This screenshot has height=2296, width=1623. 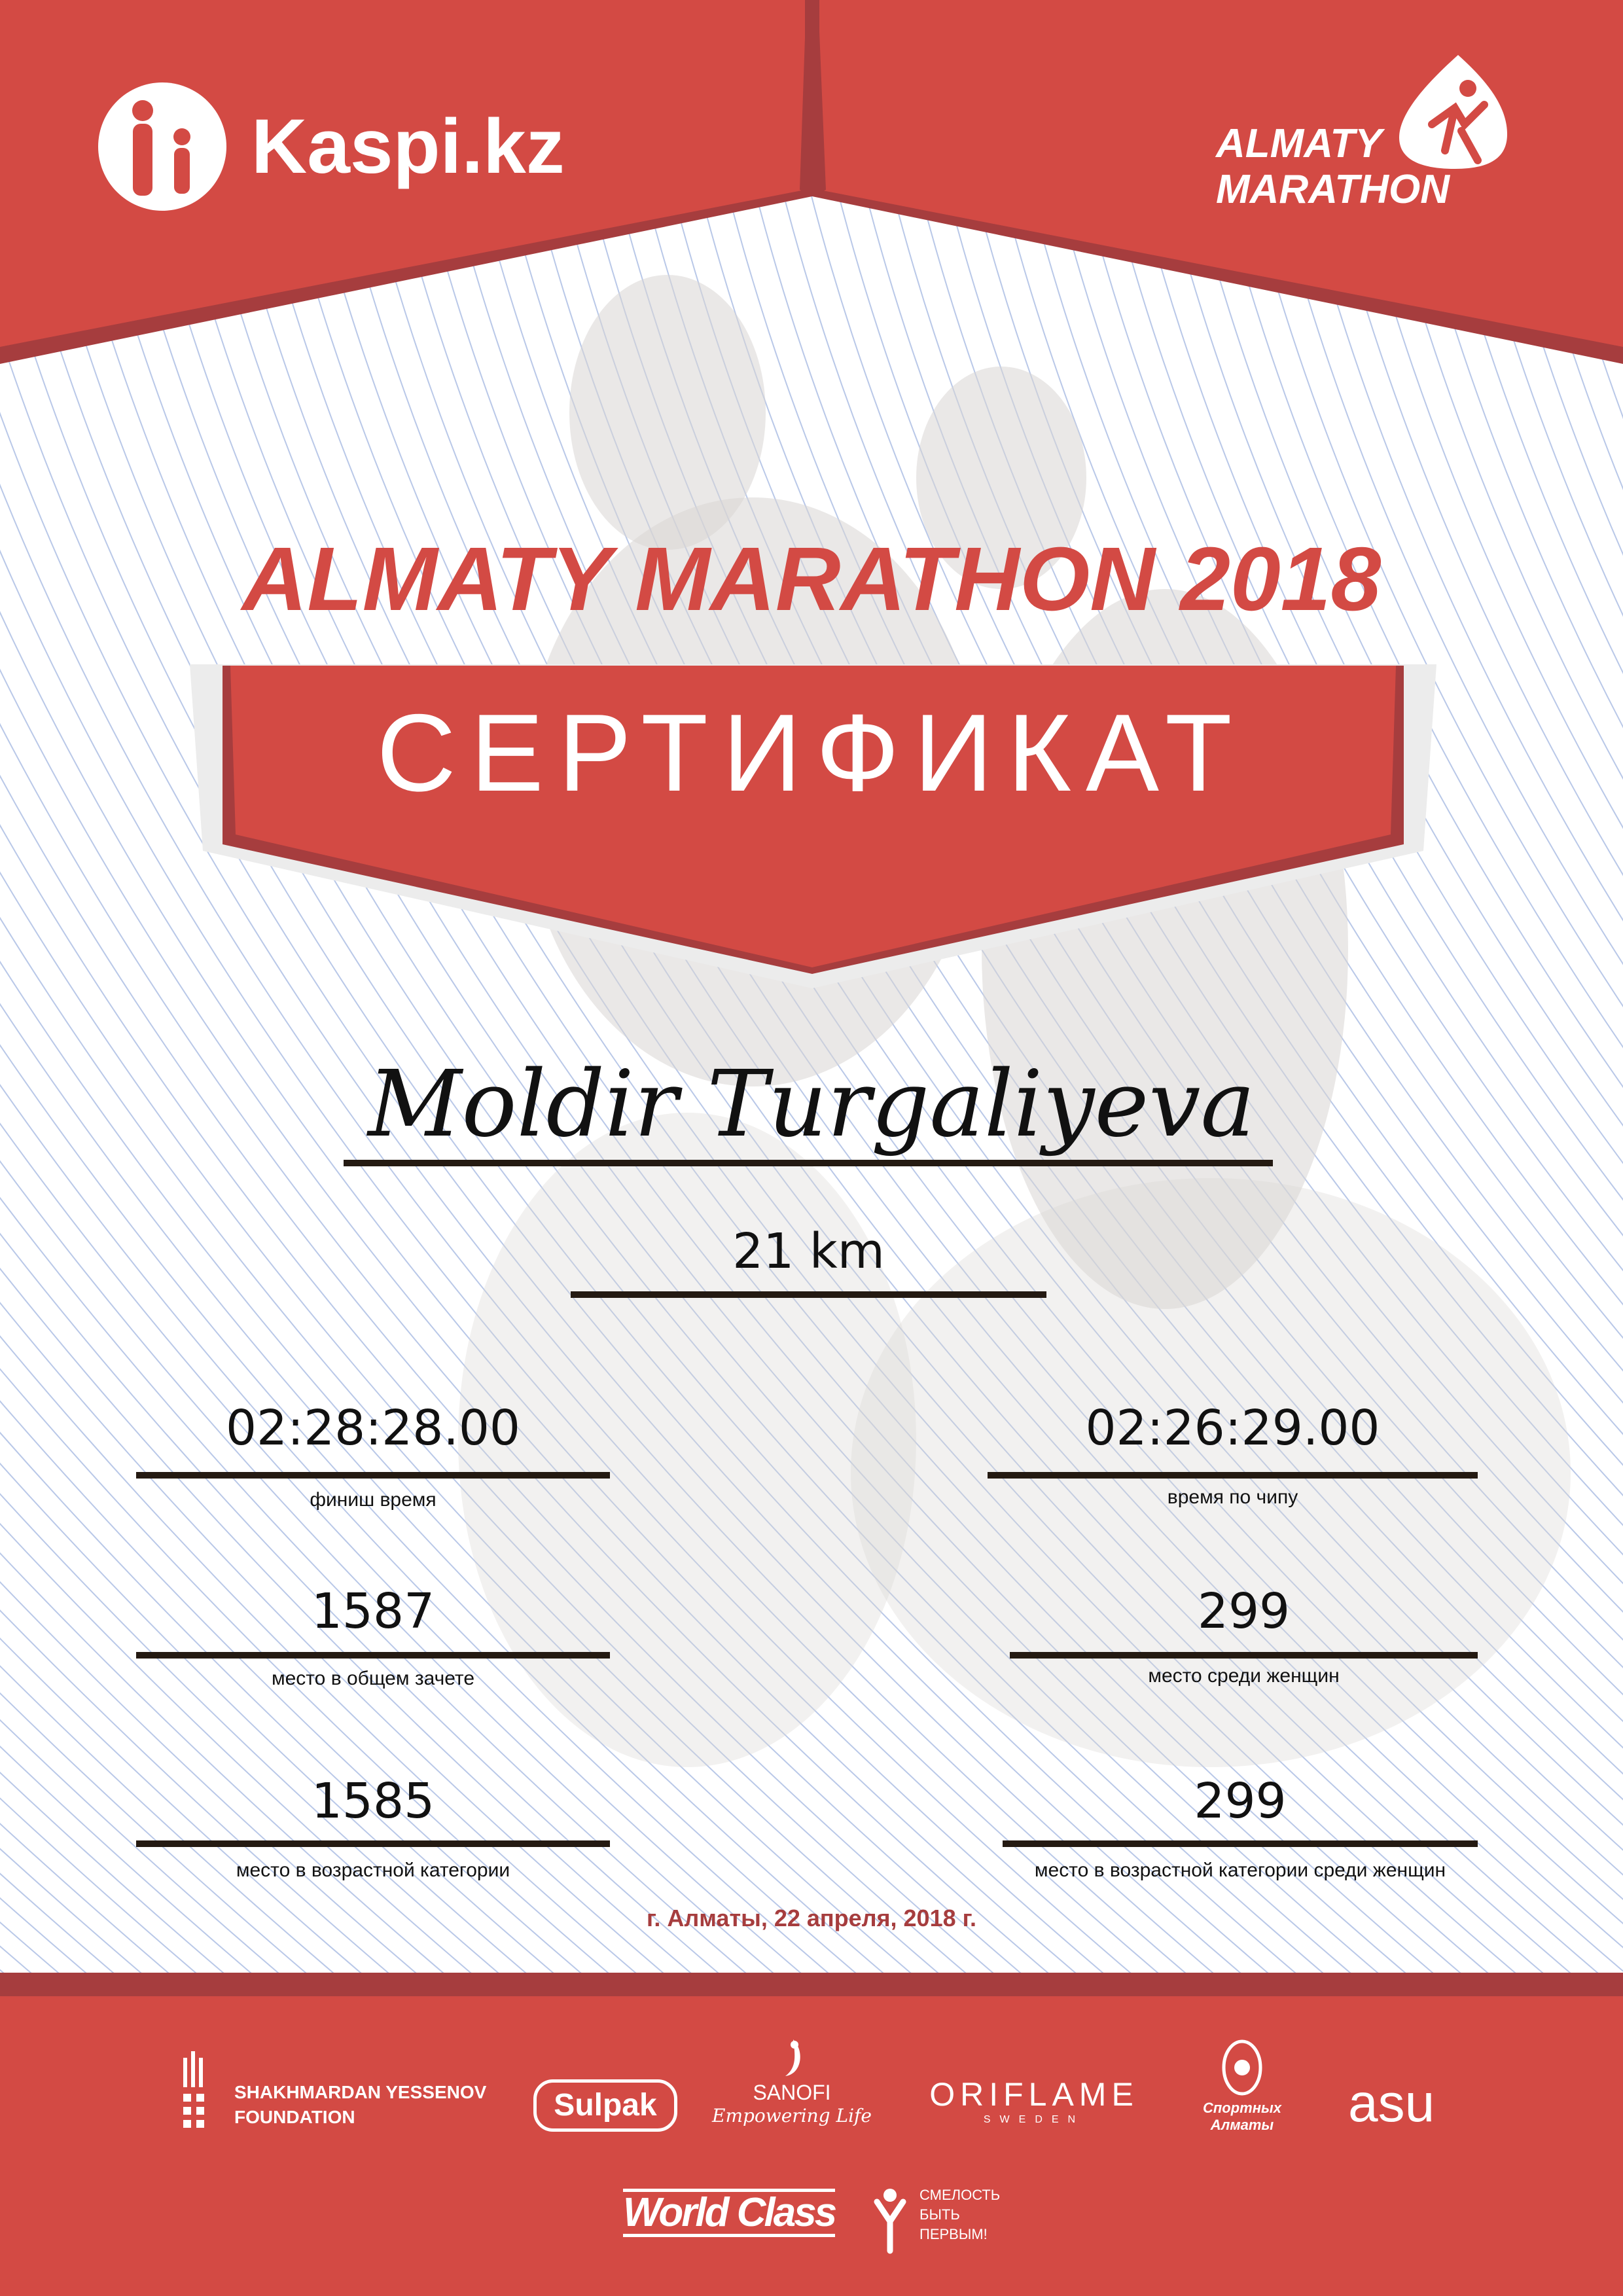 I want to click on kaspi-logo-text: Kaspi.kz, so click(x=408, y=146).